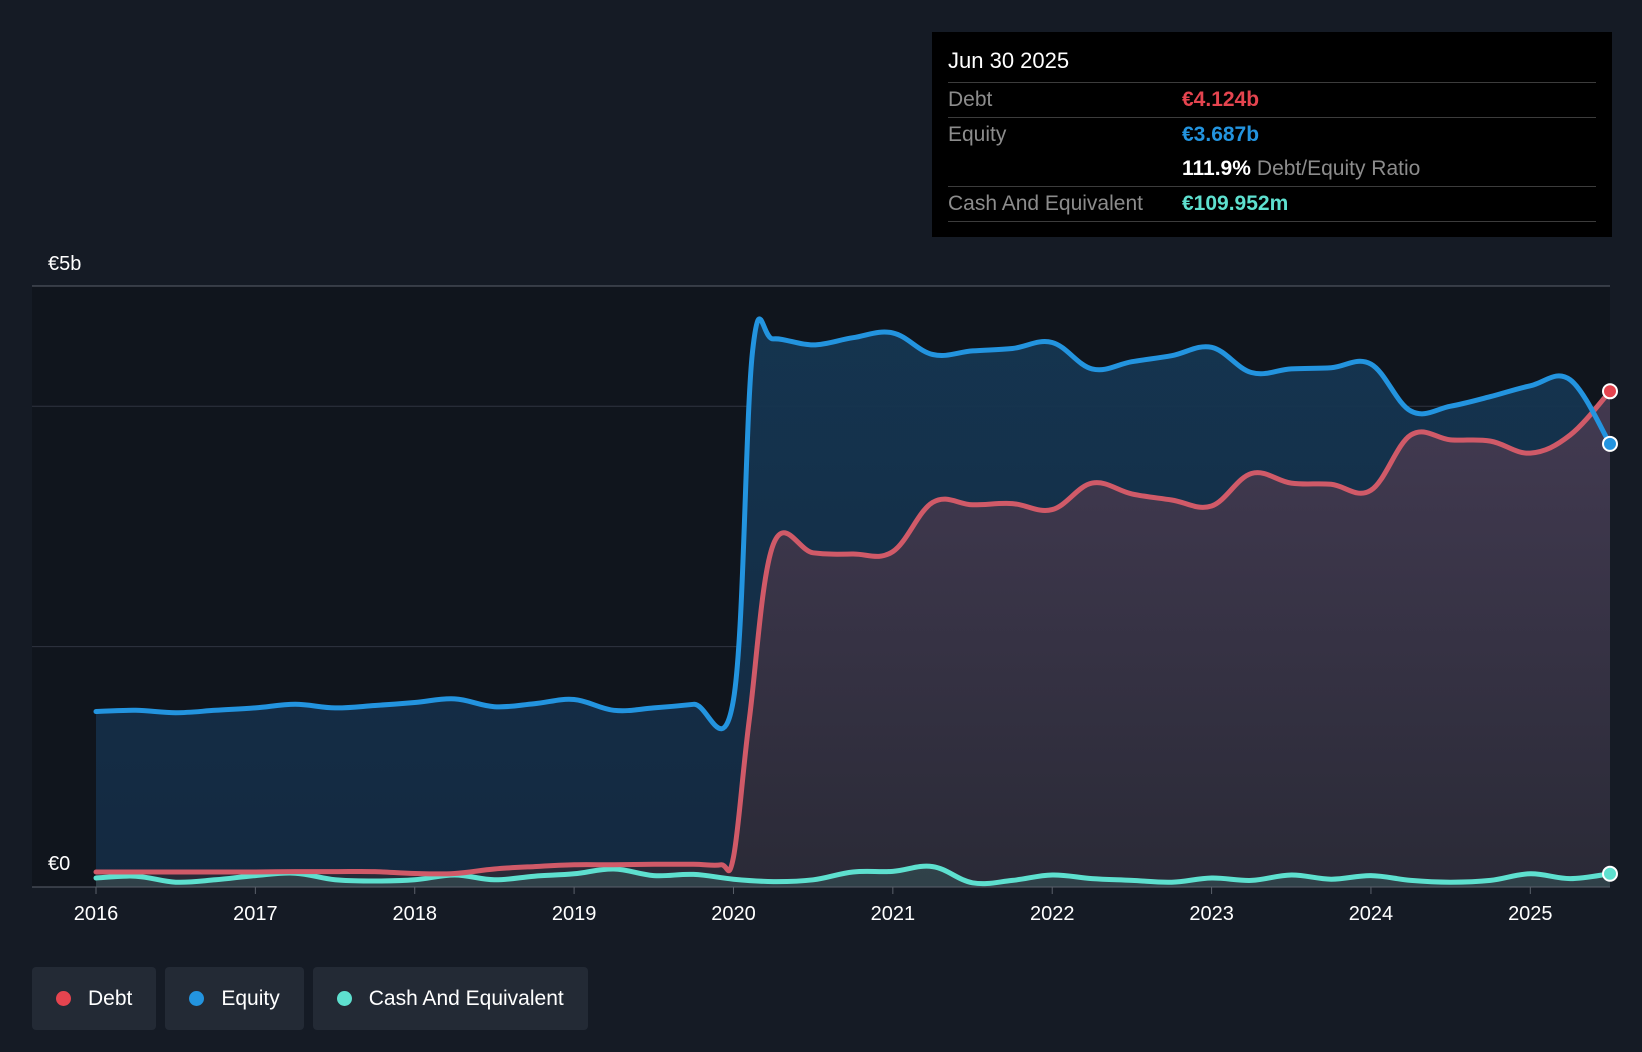 Image resolution: width=1642 pixels, height=1052 pixels. What do you see at coordinates (96, 914) in the screenshot?
I see `x-tick-label: 2016` at bounding box center [96, 914].